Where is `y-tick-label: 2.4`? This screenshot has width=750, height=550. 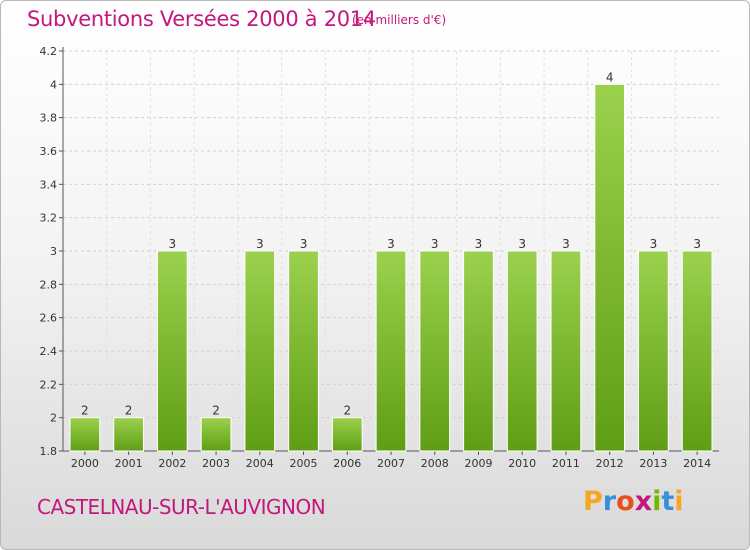
y-tick-label: 2.4 is located at coordinates (49, 351).